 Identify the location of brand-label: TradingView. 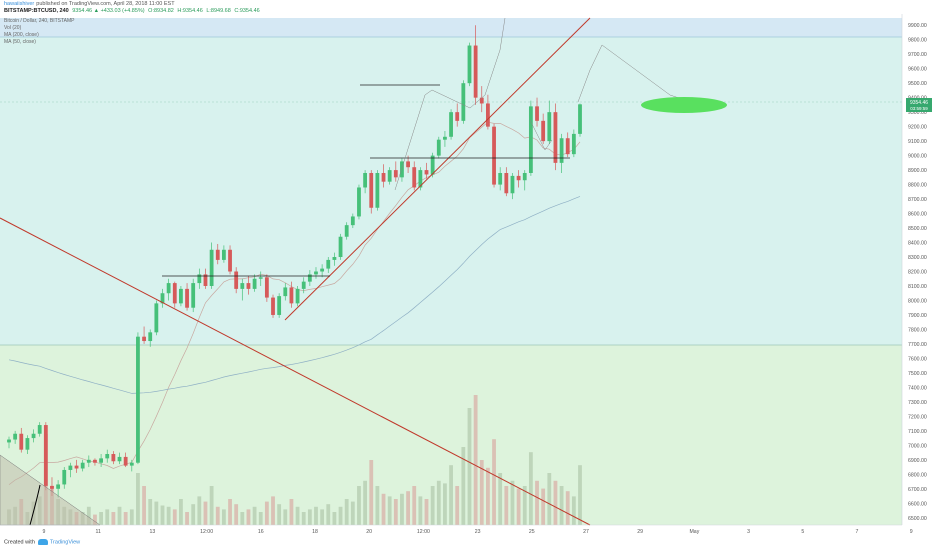
(65, 542).